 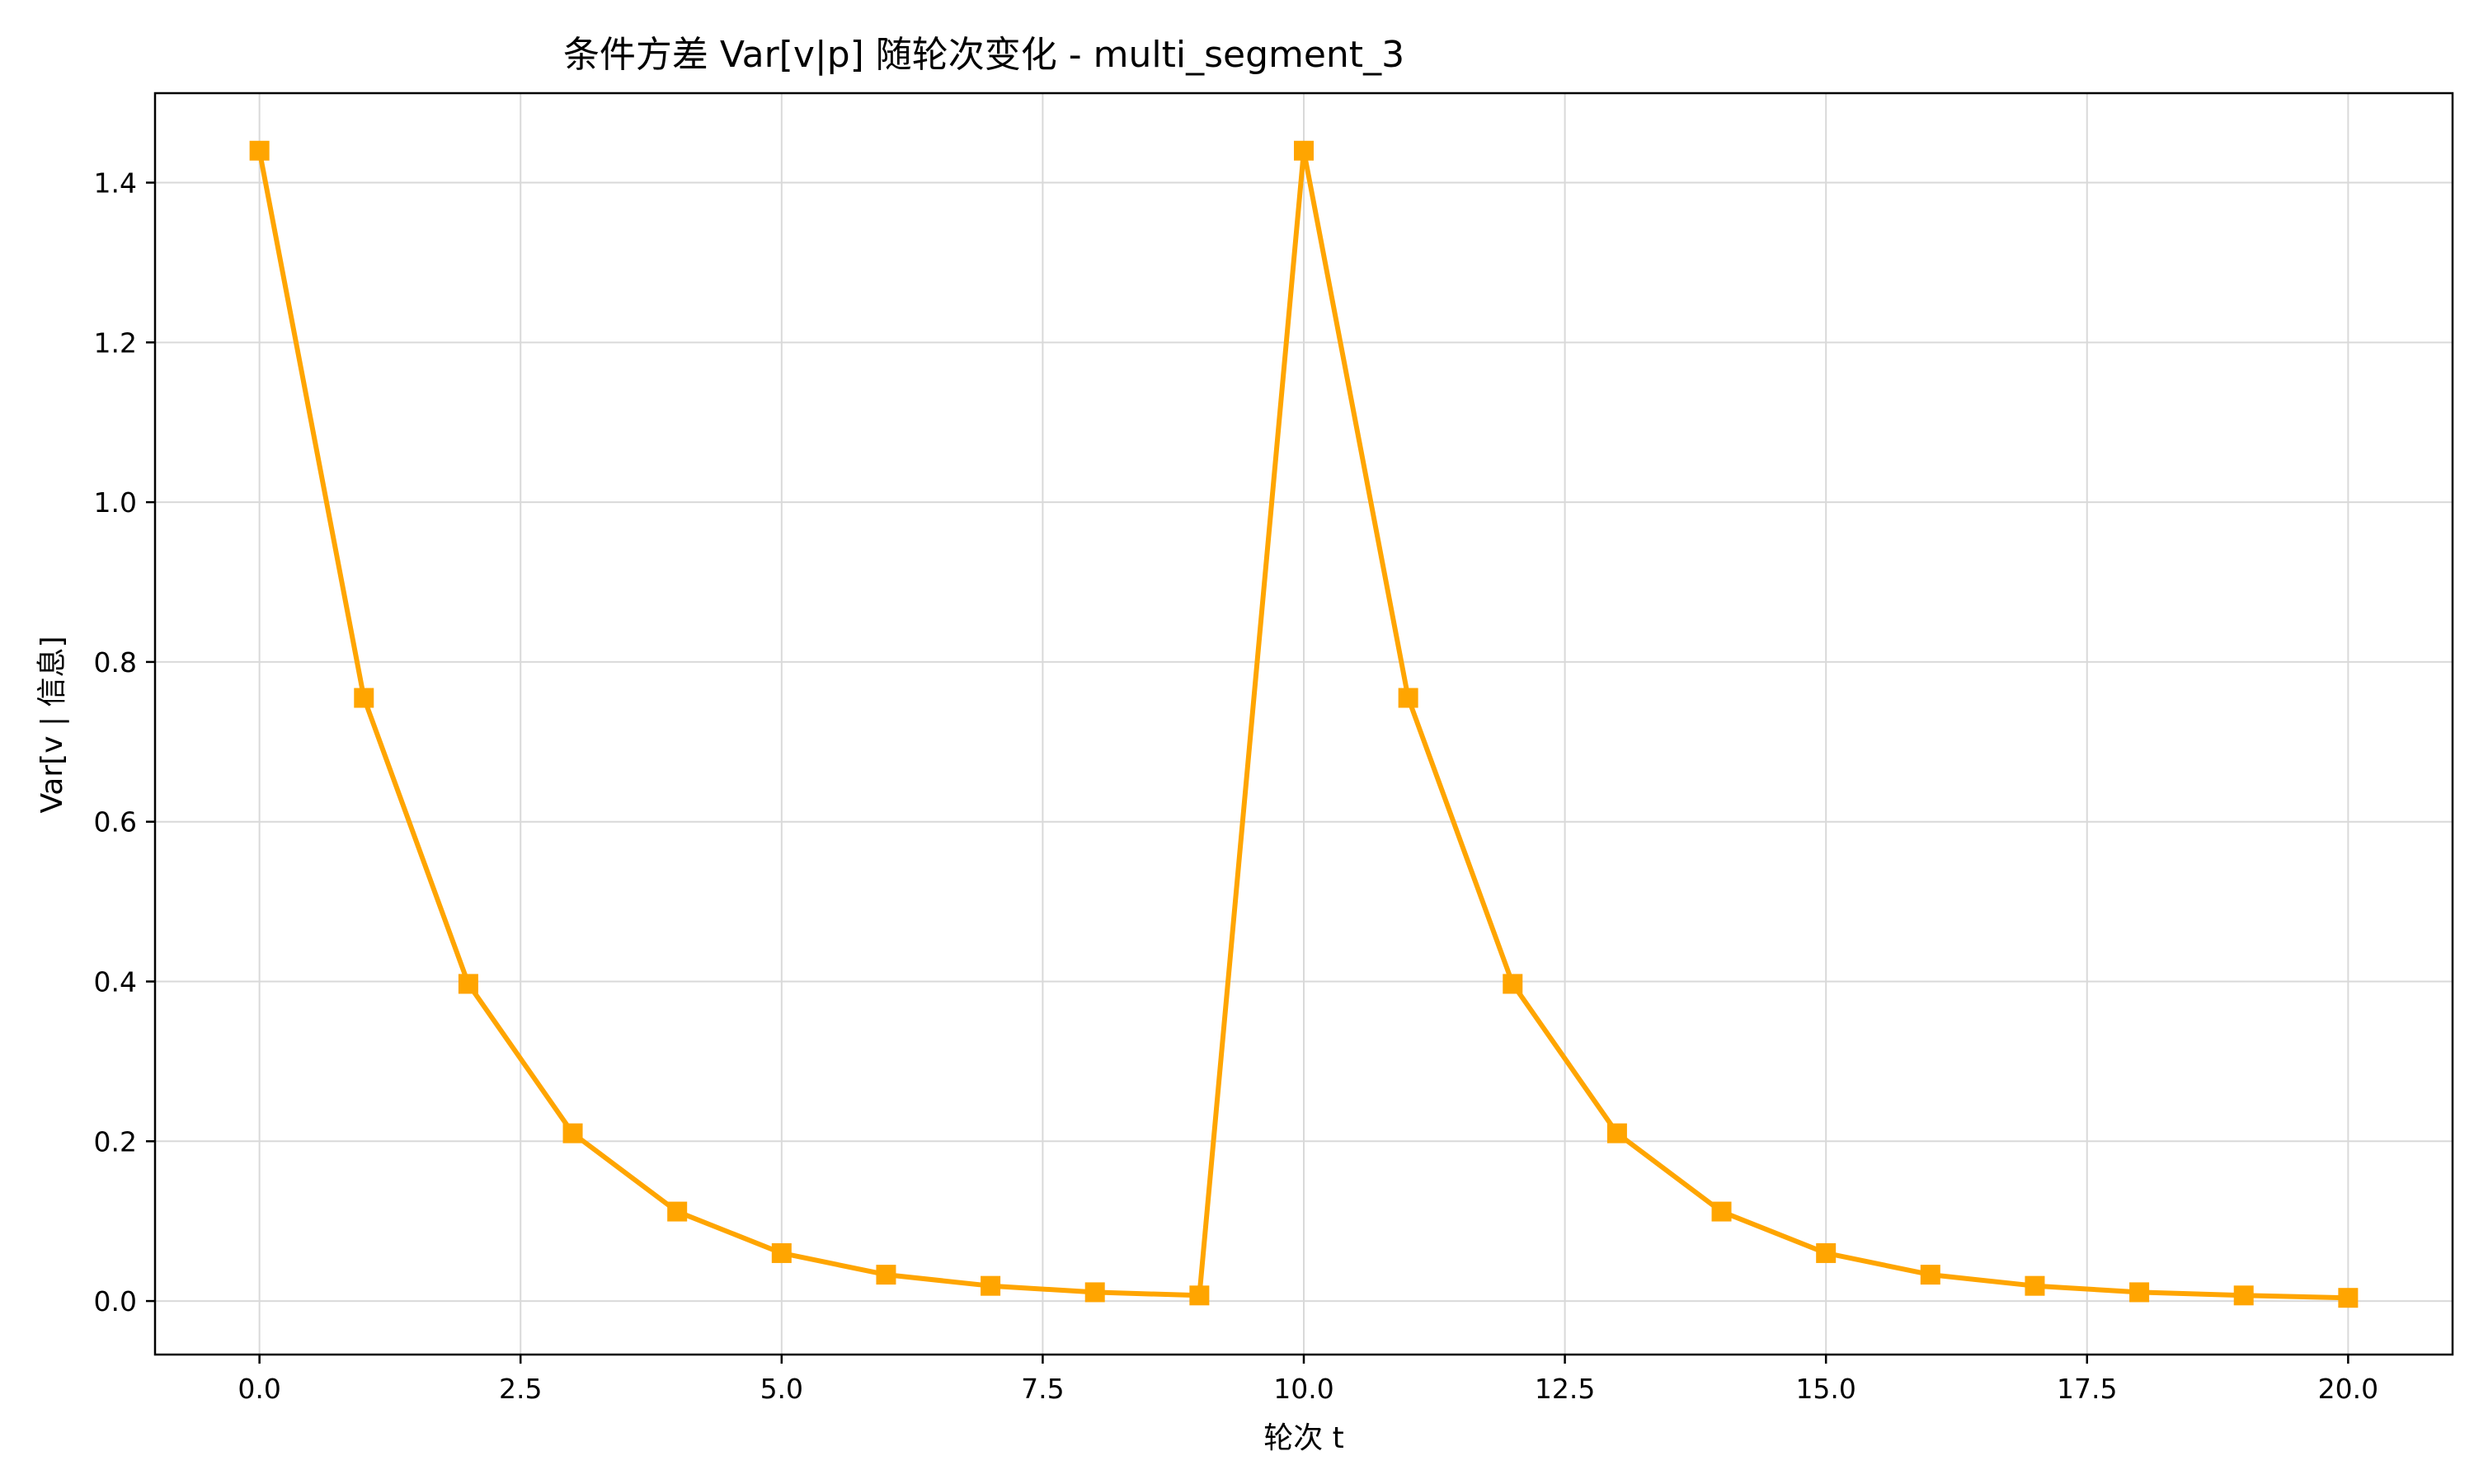 What do you see at coordinates (781, 1389) in the screenshot?
I see `x-tick-label: 5.0` at bounding box center [781, 1389].